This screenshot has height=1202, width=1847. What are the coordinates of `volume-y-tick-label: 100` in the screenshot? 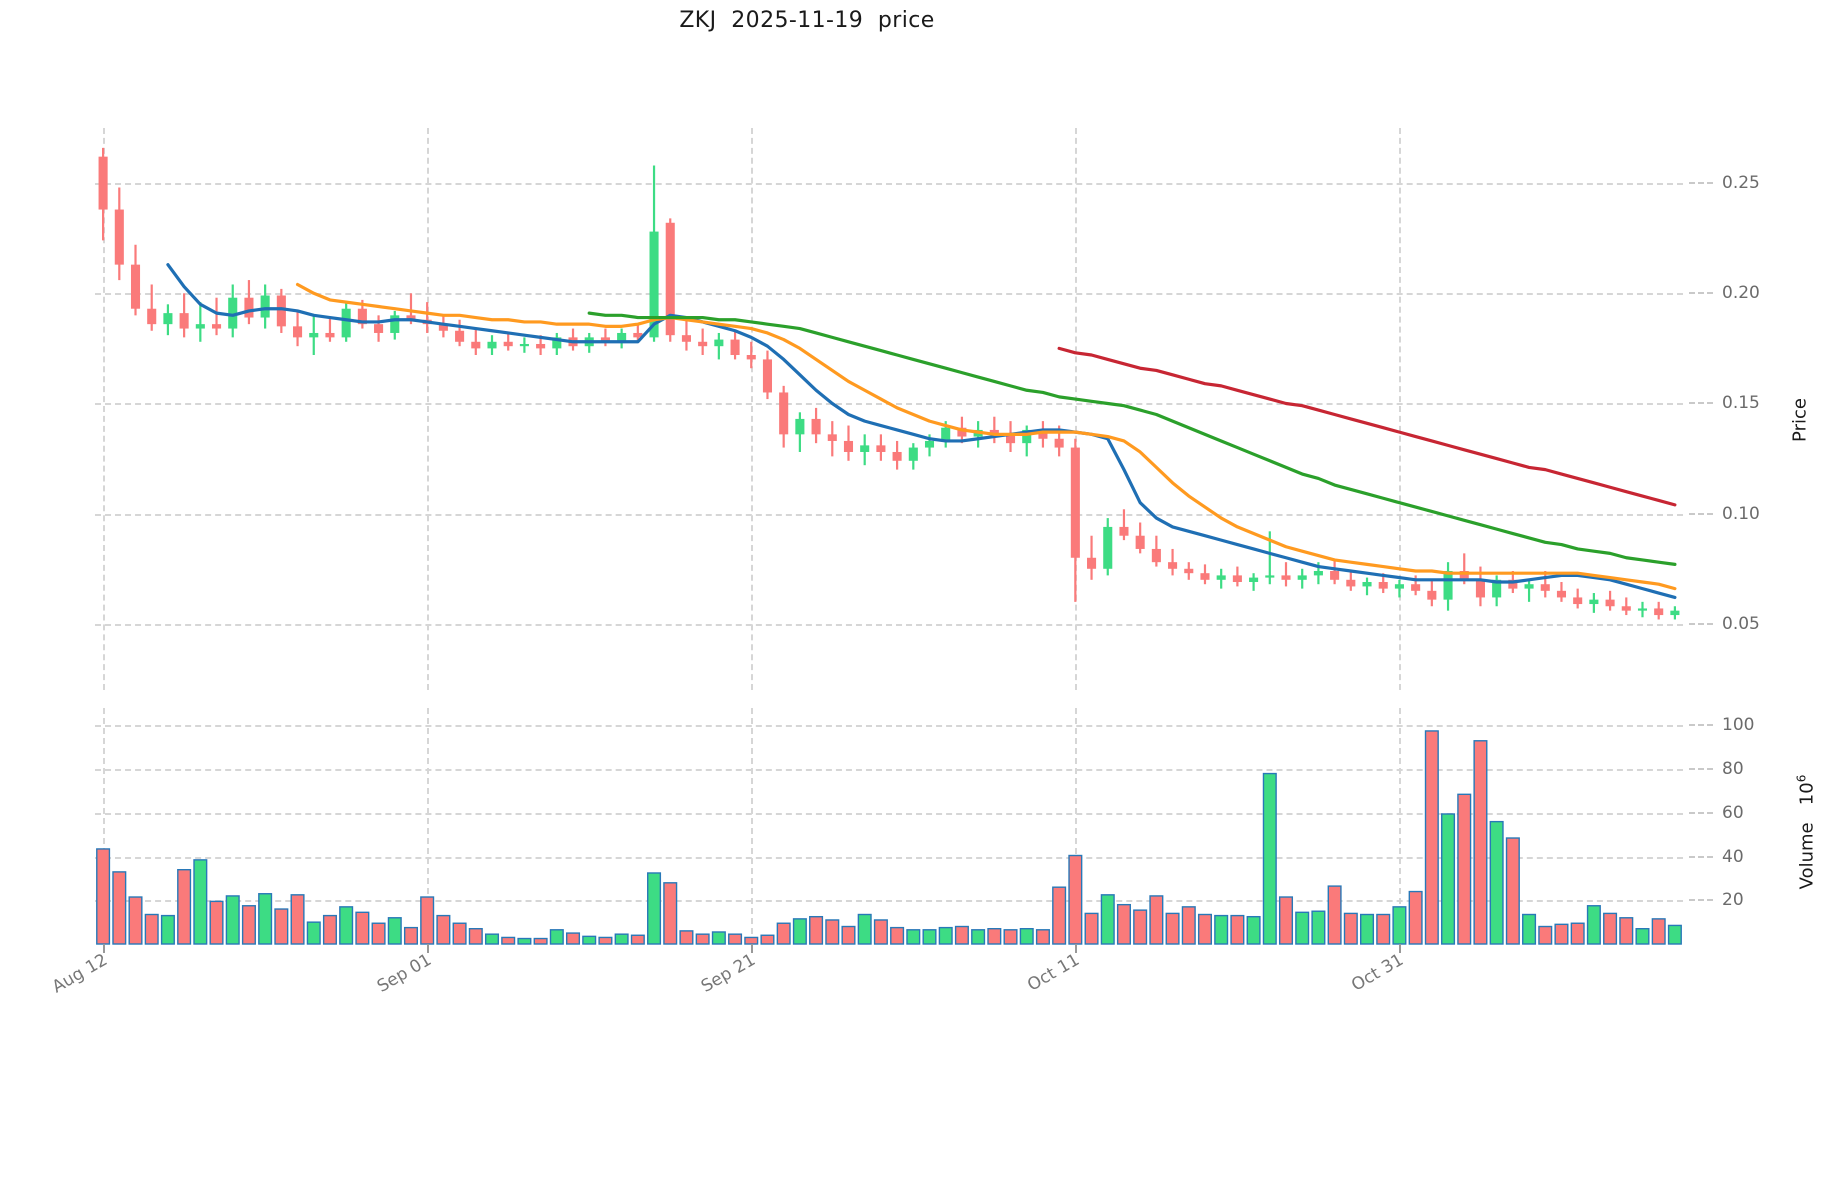 It's located at (1738, 725).